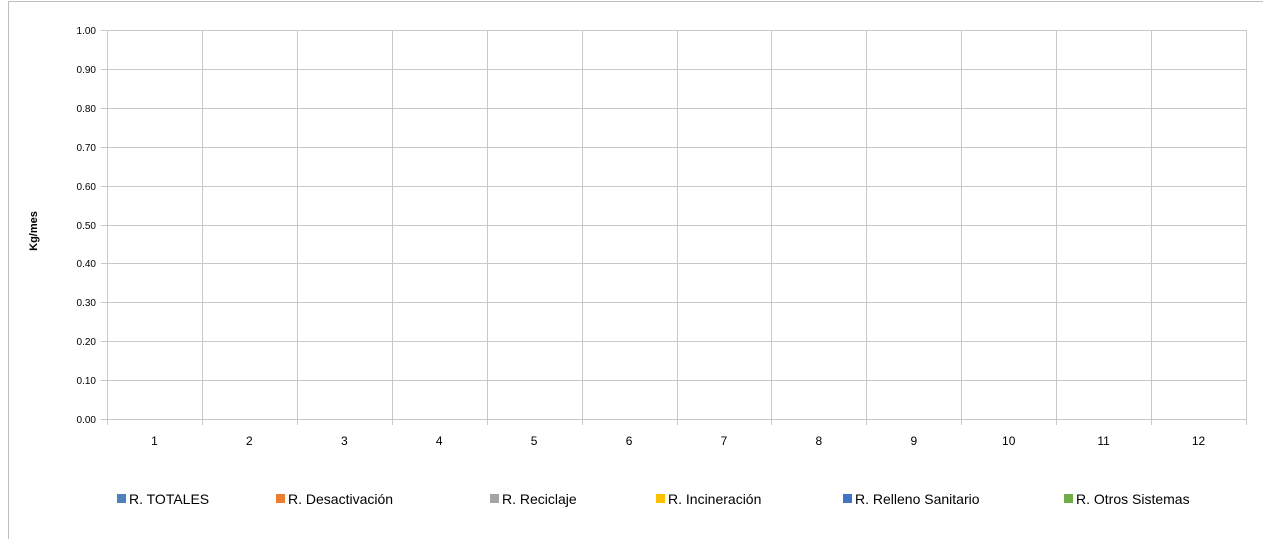 This screenshot has height=539, width=1263. I want to click on y-tick-label: 0.70, so click(87, 148).